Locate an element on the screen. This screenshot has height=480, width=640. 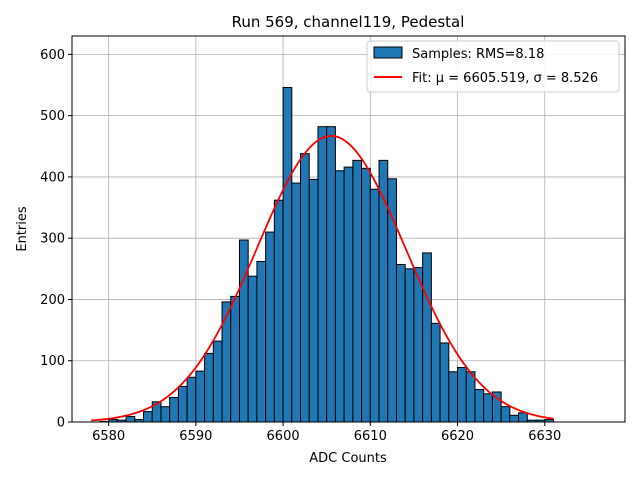
legend-label-samples: Samples: RMS=8.18 is located at coordinates (478, 54).